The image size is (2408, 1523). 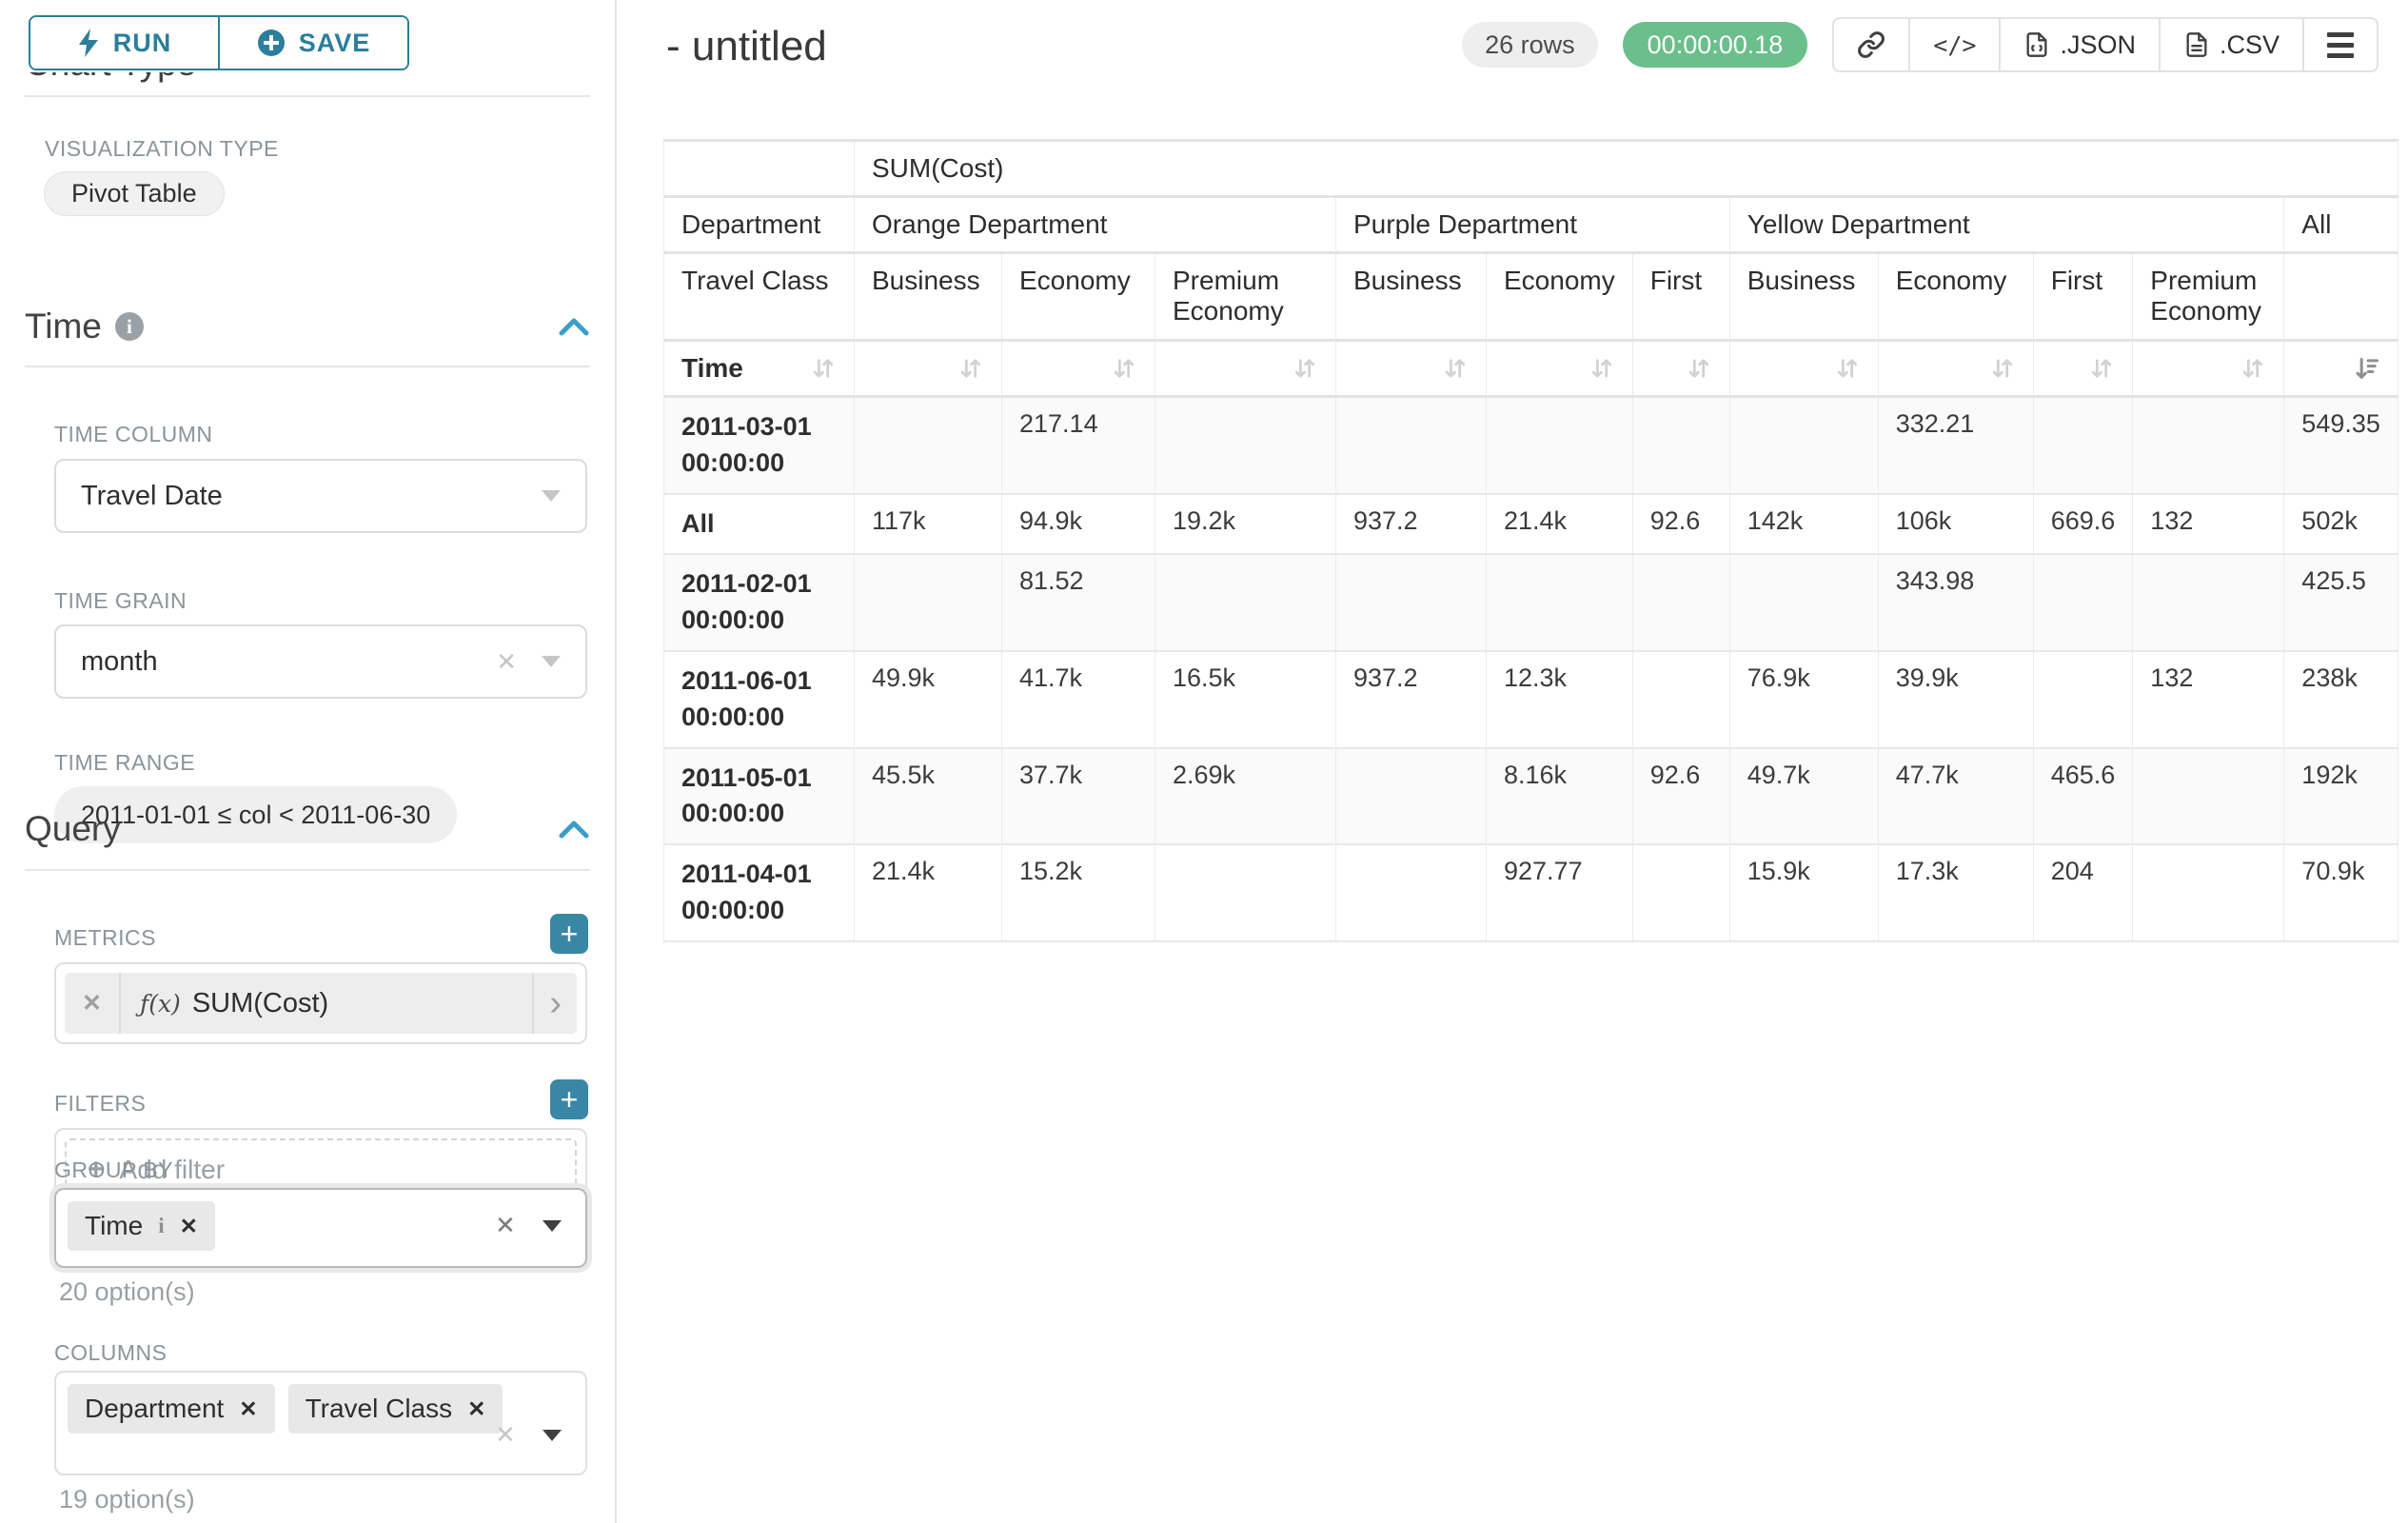 I want to click on row-header-cell: 2011-02-01 00:00:00, so click(x=759, y=603).